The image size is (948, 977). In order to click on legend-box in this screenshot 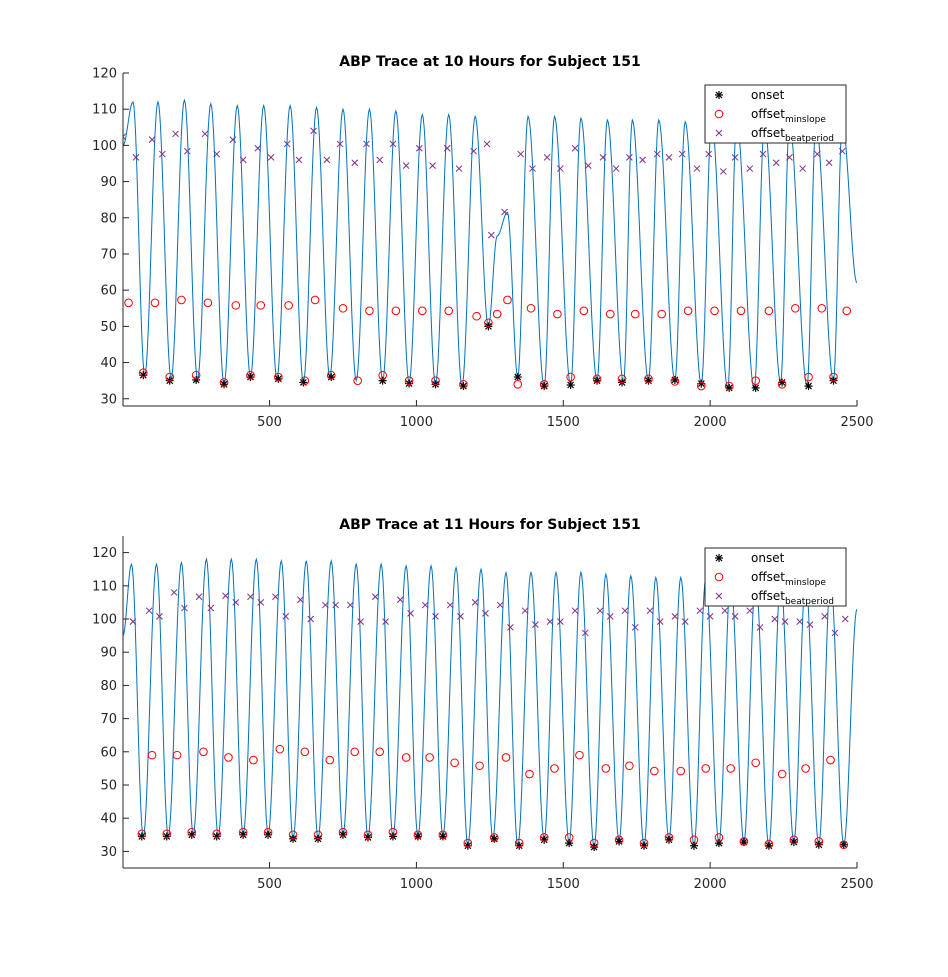, I will do `click(775, 114)`.